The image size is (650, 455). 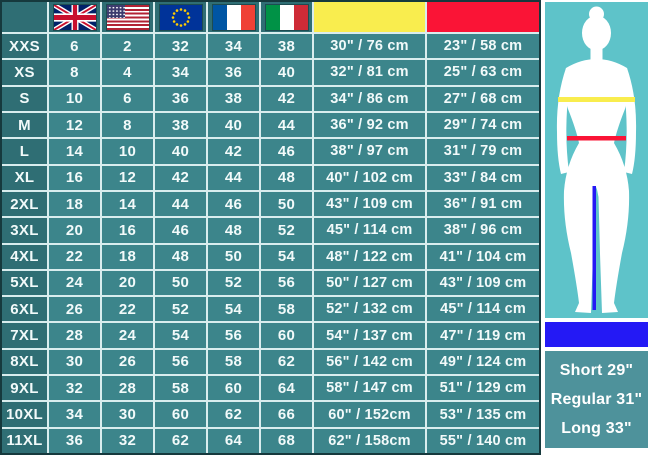 What do you see at coordinates (596, 138) in the screenshot?
I see `waist-line` at bounding box center [596, 138].